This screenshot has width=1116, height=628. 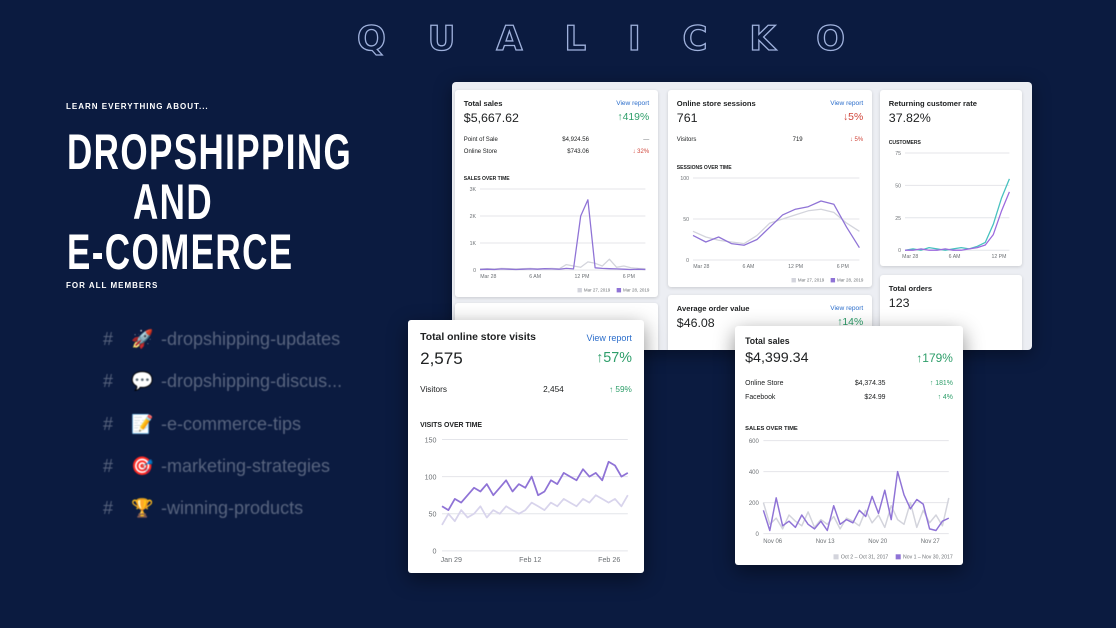 What do you see at coordinates (856, 140) in the screenshot?
I see `row-change: ↓ 5%` at bounding box center [856, 140].